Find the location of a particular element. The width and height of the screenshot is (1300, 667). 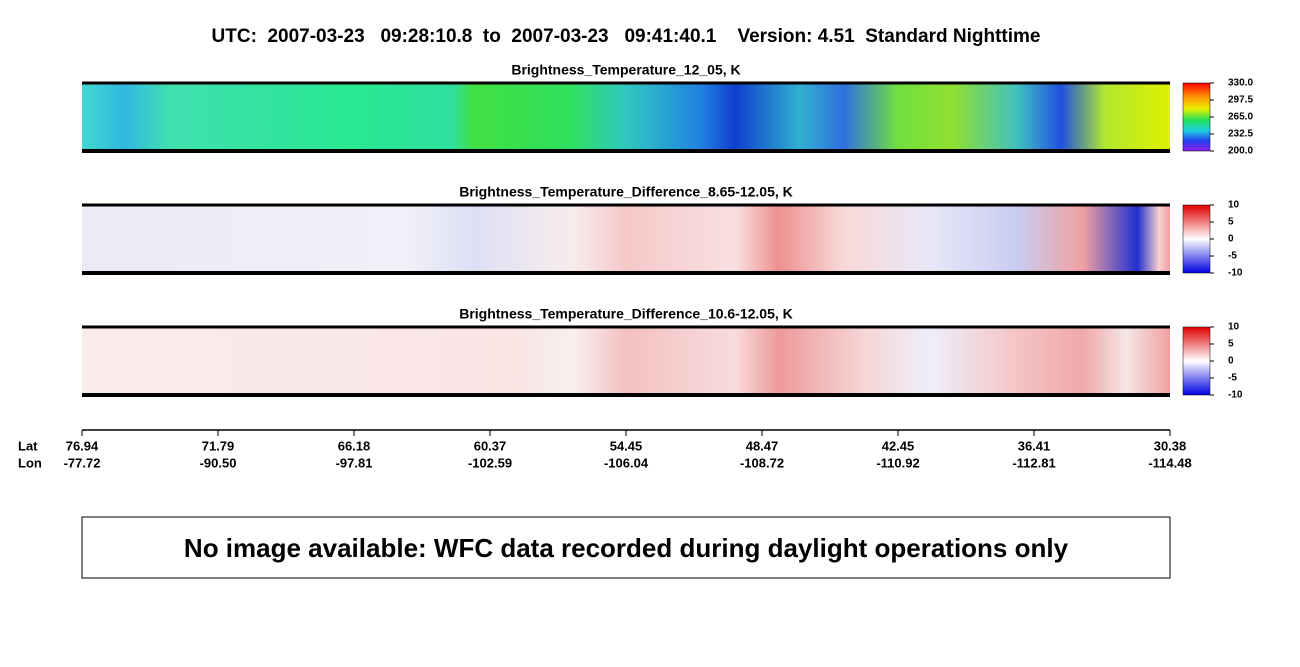

lat-value: 66.18 is located at coordinates (354, 445).